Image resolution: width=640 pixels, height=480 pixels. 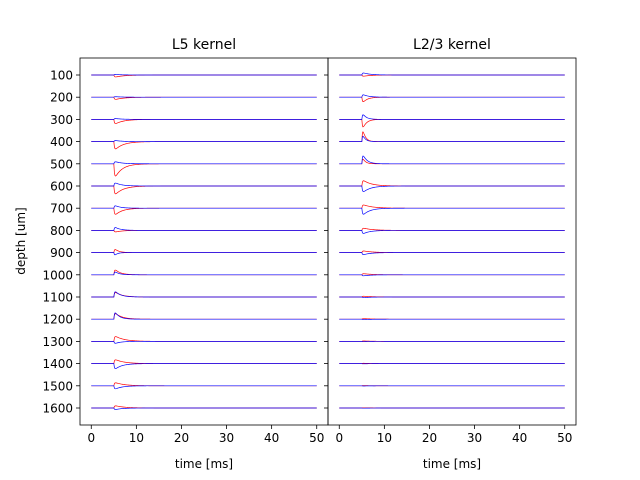 What do you see at coordinates (61, 164) in the screenshot?
I see `y-tick-label: 500` at bounding box center [61, 164].